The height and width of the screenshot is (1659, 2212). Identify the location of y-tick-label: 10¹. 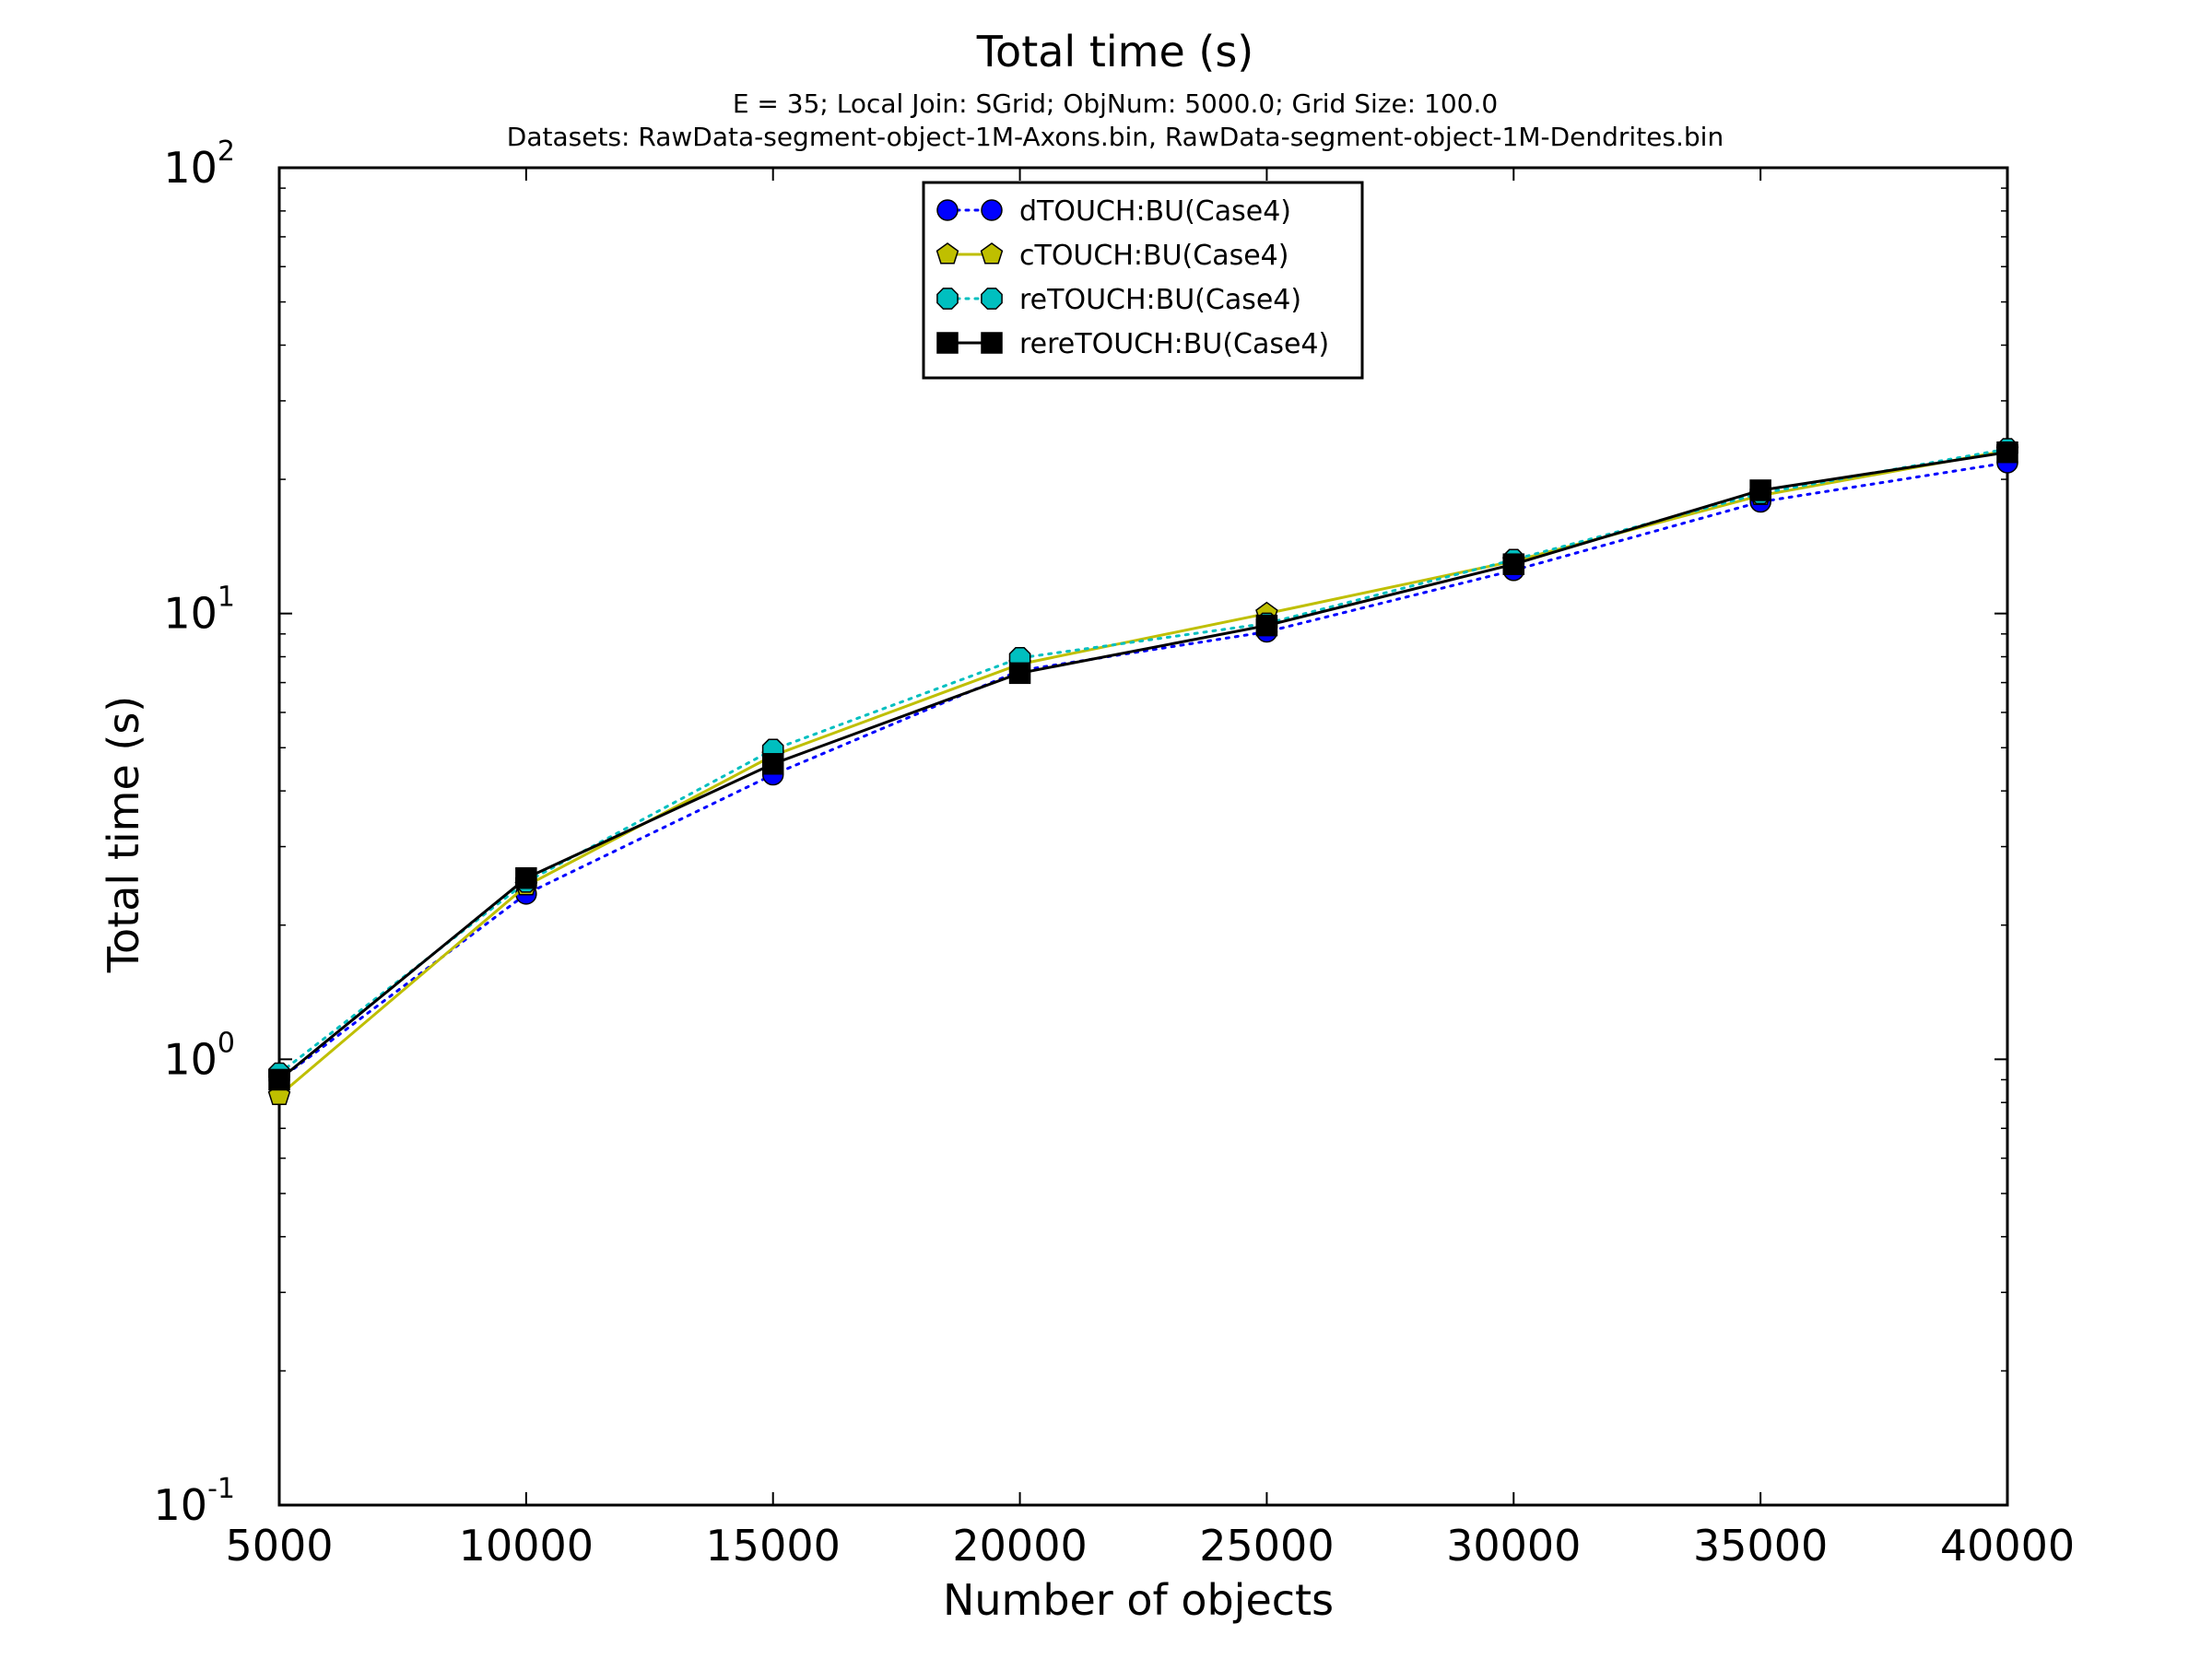
(199, 610).